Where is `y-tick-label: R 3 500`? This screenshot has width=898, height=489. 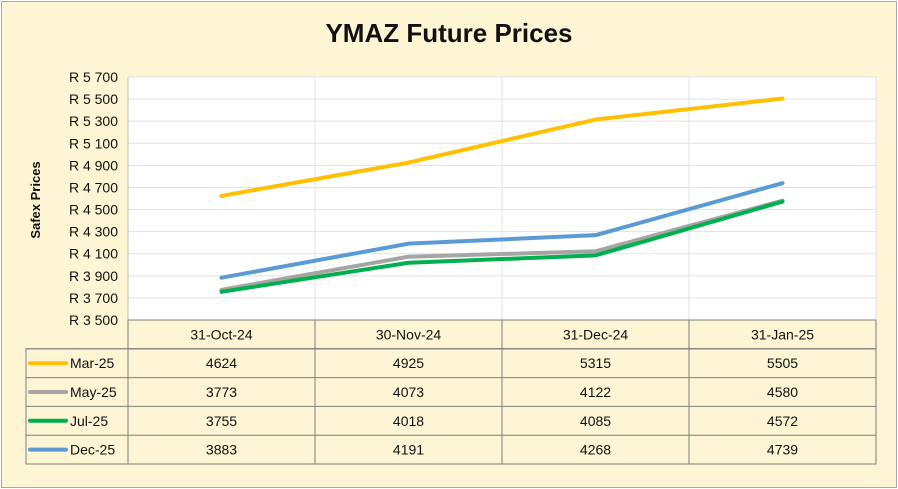
y-tick-label: R 3 500 is located at coordinates (93, 320).